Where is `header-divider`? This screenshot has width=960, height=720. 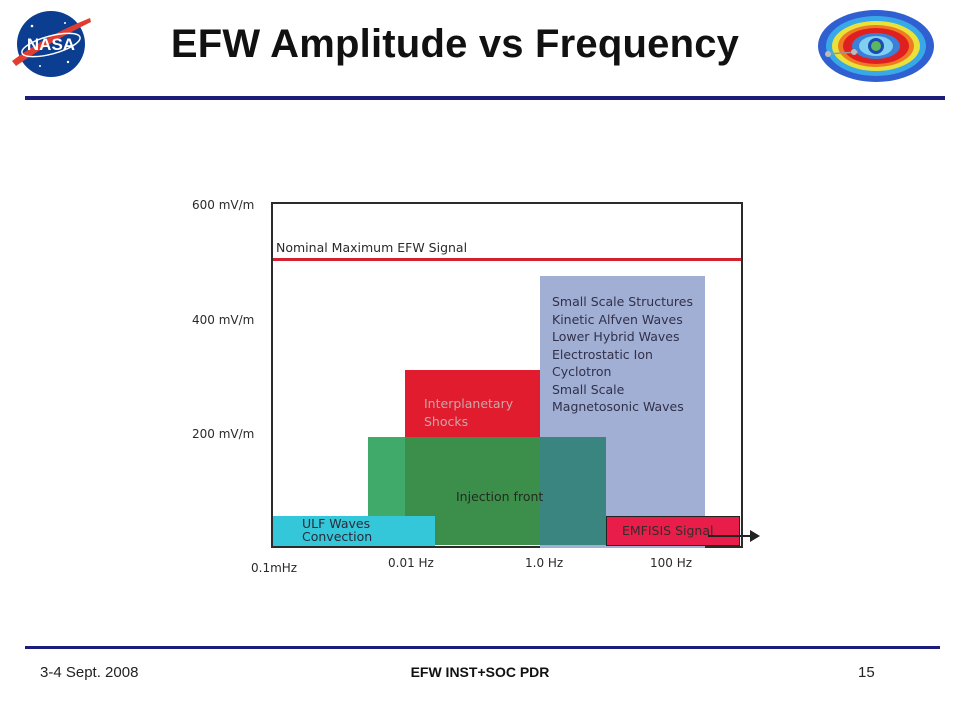
header-divider is located at coordinates (485, 98).